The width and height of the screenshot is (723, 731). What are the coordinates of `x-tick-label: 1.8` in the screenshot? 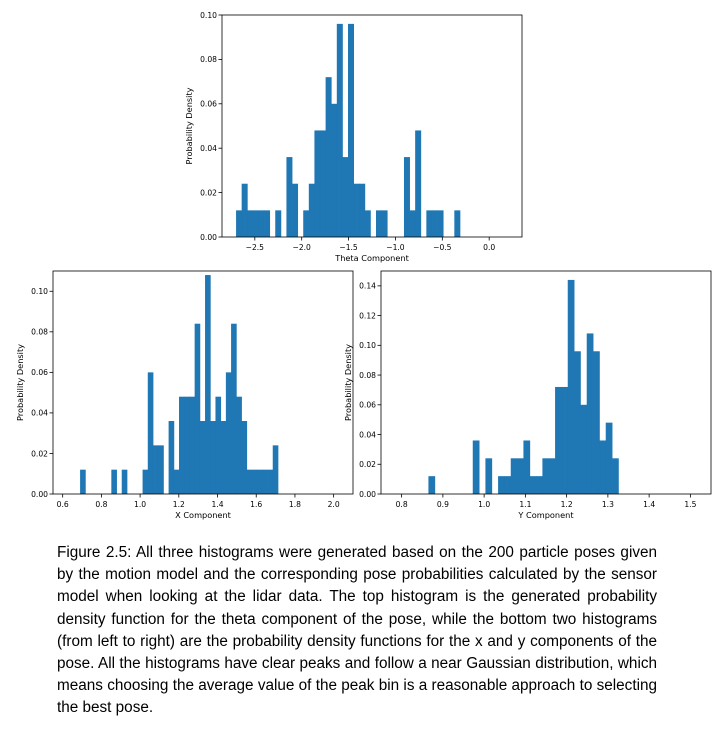 It's located at (295, 504).